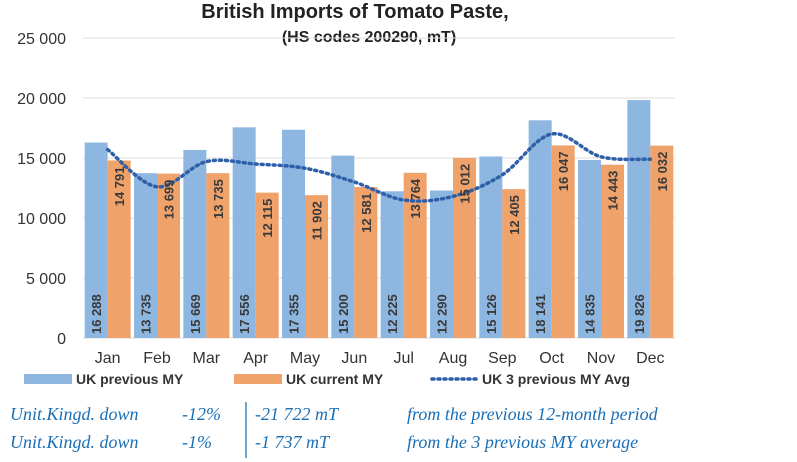 The width and height of the screenshot is (797, 462). I want to click on data-label-current-my: 11 902, so click(317, 220).